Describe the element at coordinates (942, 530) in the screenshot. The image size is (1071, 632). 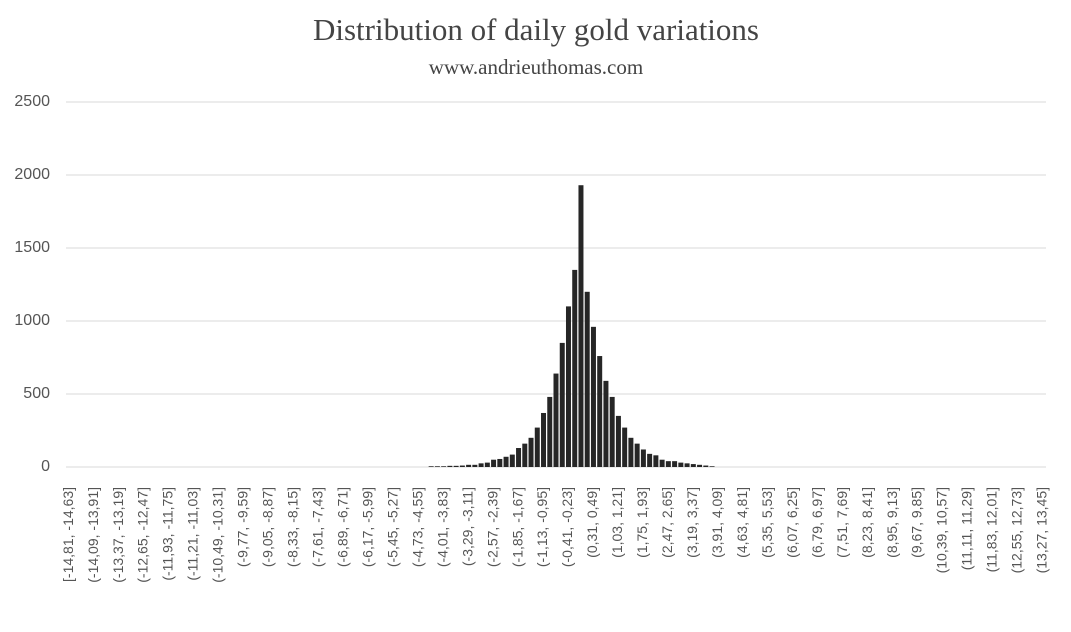
I see `x-tick-label: (10,39, 10,57]` at that location.